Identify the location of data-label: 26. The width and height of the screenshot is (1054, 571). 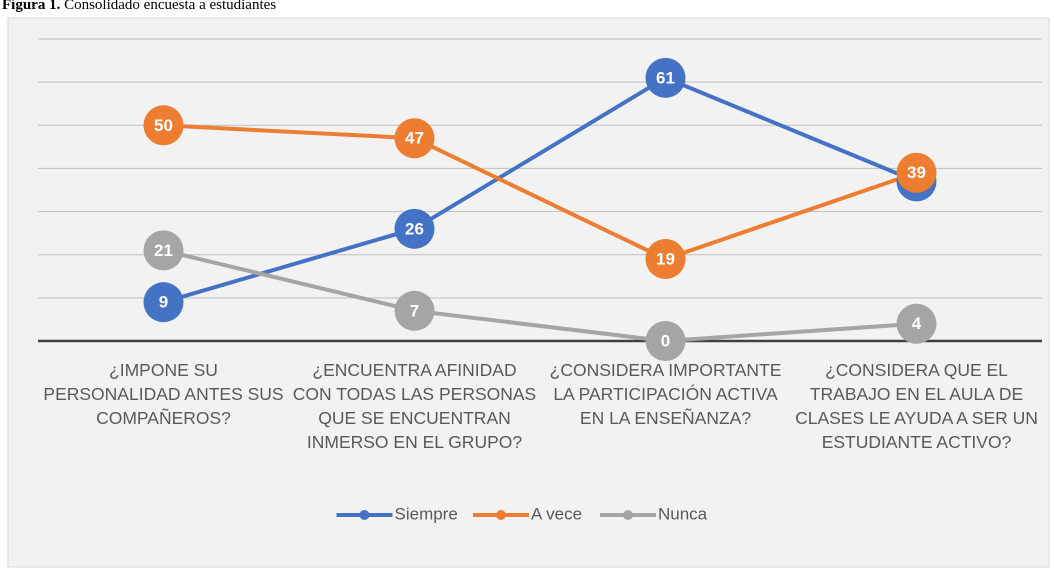
(414, 228).